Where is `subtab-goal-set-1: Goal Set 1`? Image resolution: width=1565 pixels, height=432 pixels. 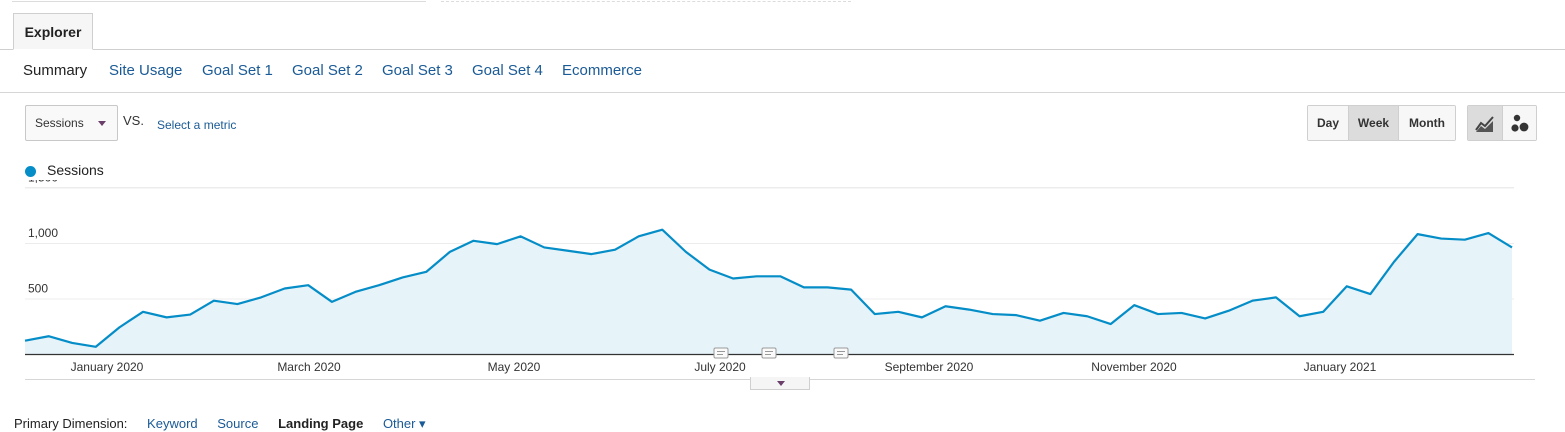
subtab-goal-set-1: Goal Set 1 is located at coordinates (237, 70).